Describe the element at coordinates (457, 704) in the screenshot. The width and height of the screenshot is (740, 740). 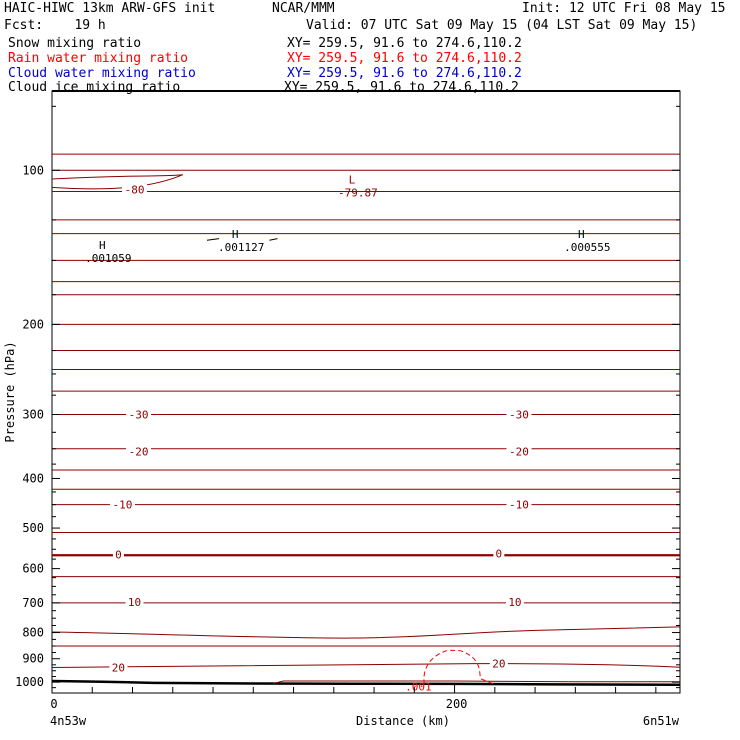
I see `x-tick-label: 200` at that location.